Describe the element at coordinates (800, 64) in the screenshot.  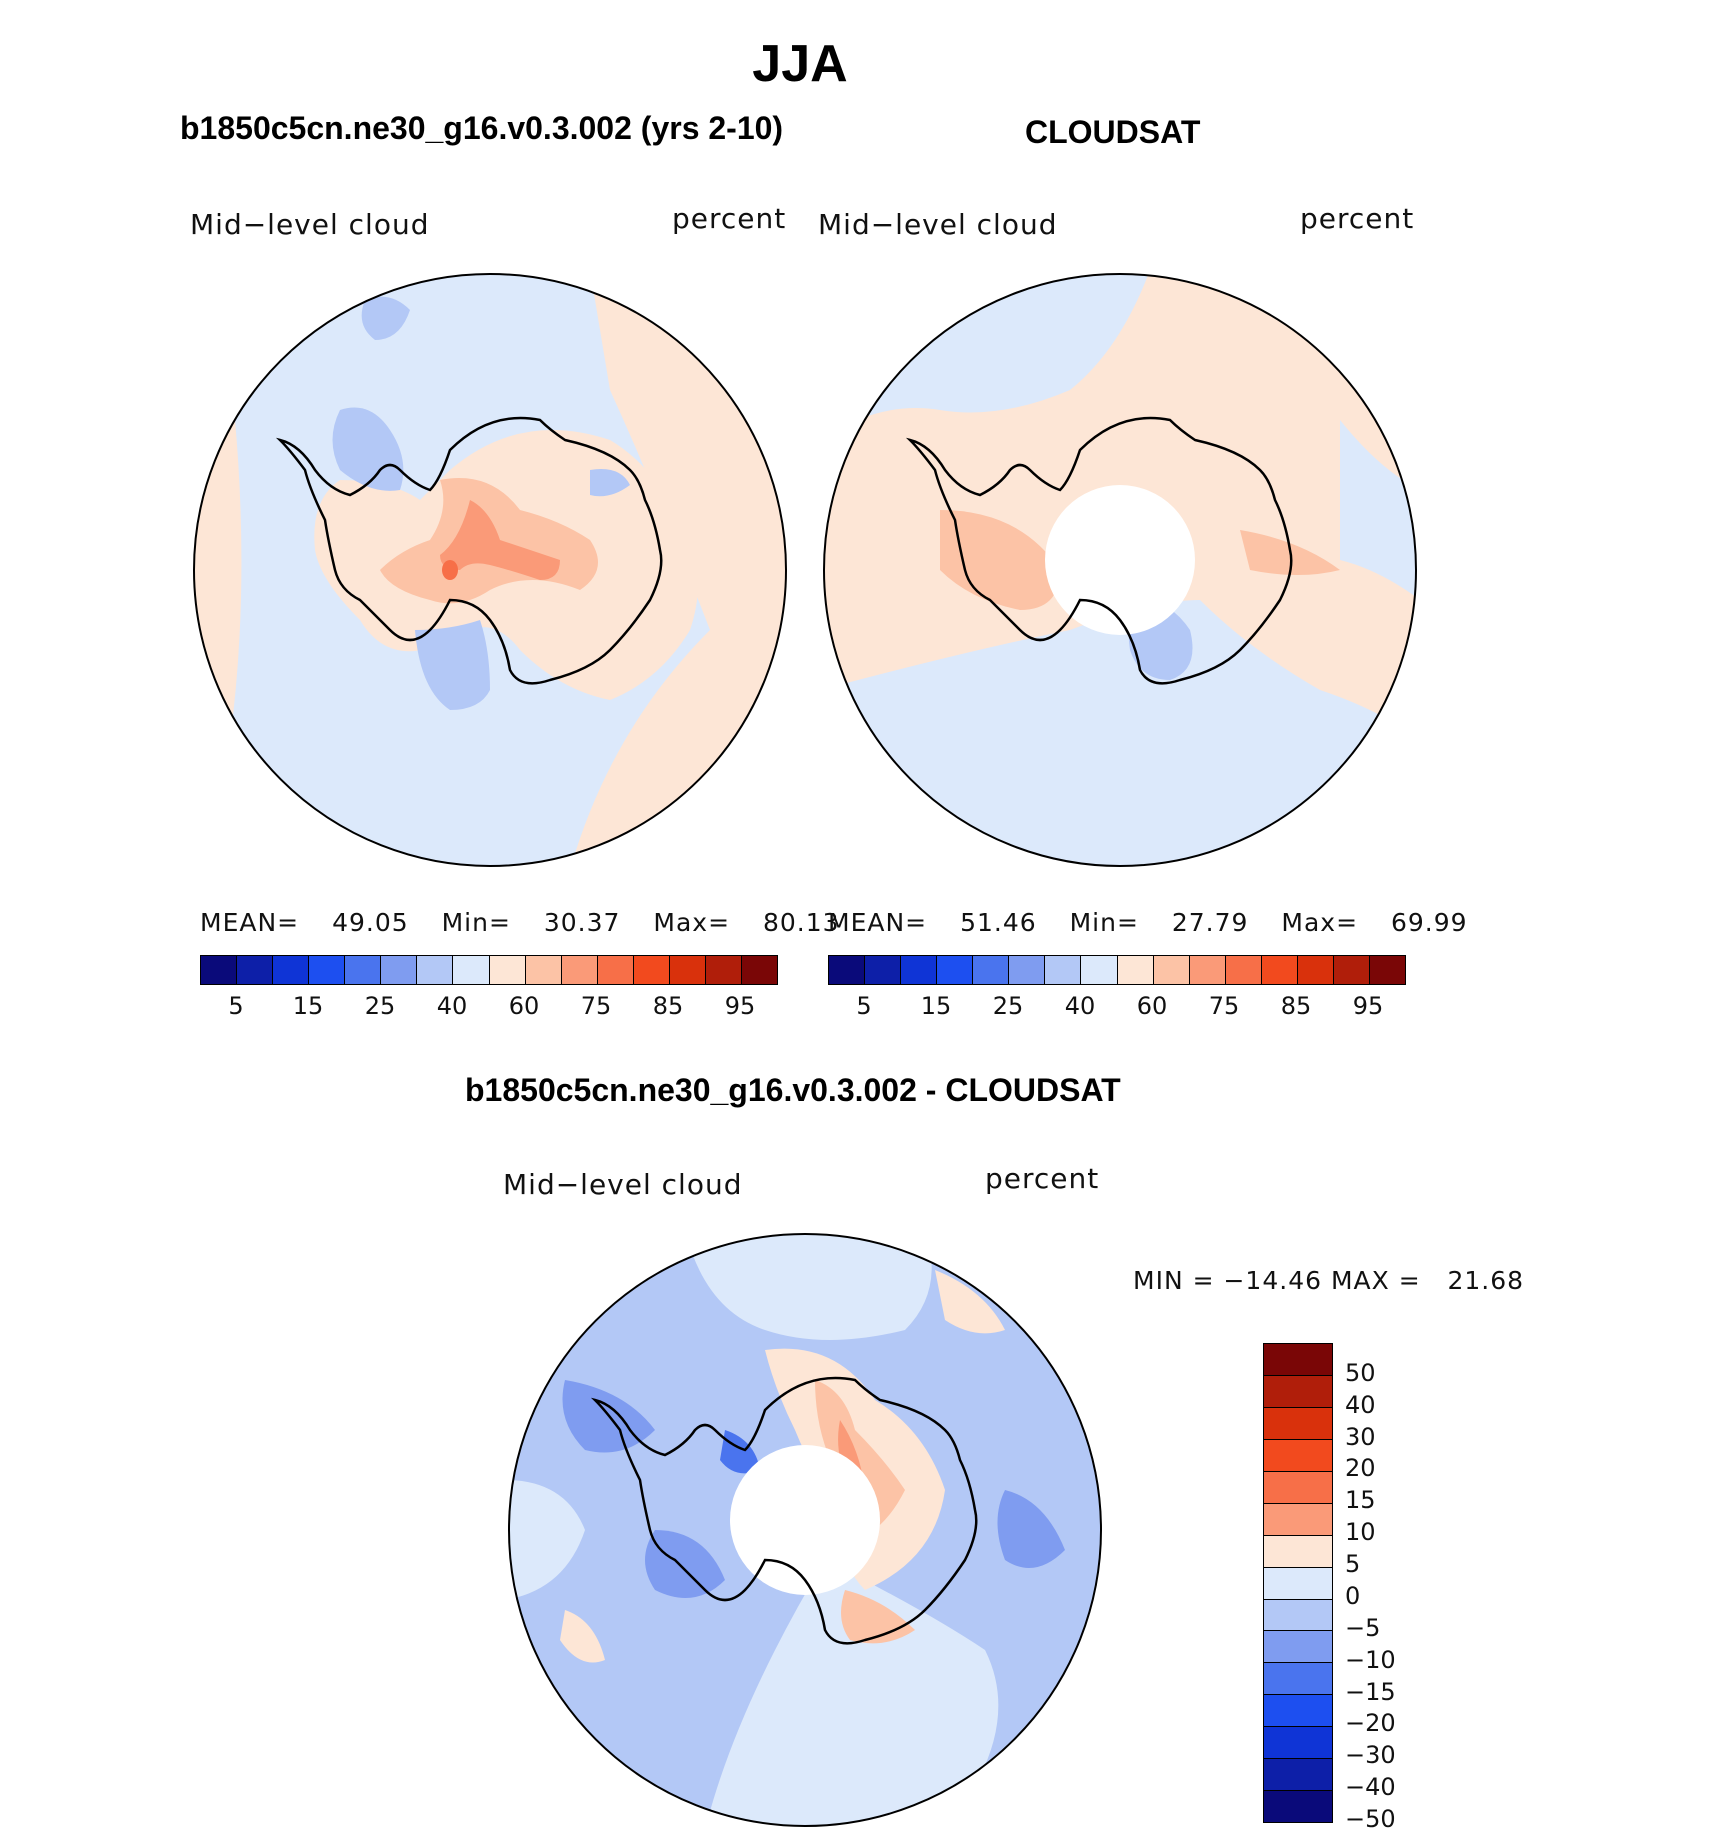
I see `season-title: JJA` at that location.